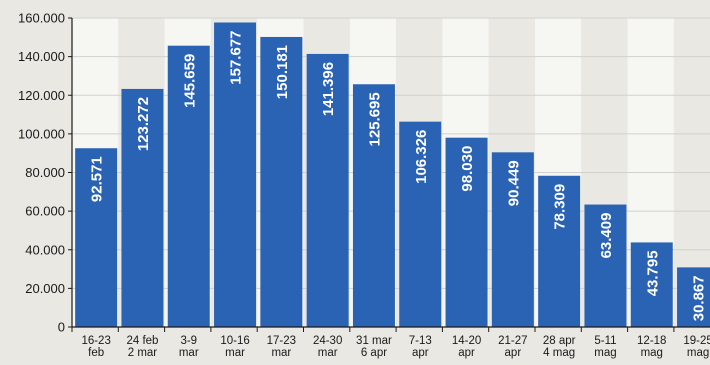 The width and height of the screenshot is (710, 365). What do you see at coordinates (466, 341) in the screenshot?
I see `x-tick-label-line: 14-20` at bounding box center [466, 341].